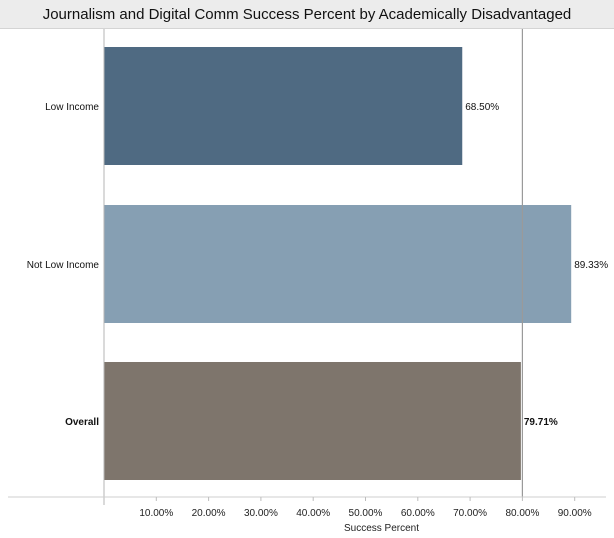 Image resolution: width=614 pixels, height=538 pixels. Describe the element at coordinates (261, 513) in the screenshot. I see `x-tick-label: 30.00%` at that location.